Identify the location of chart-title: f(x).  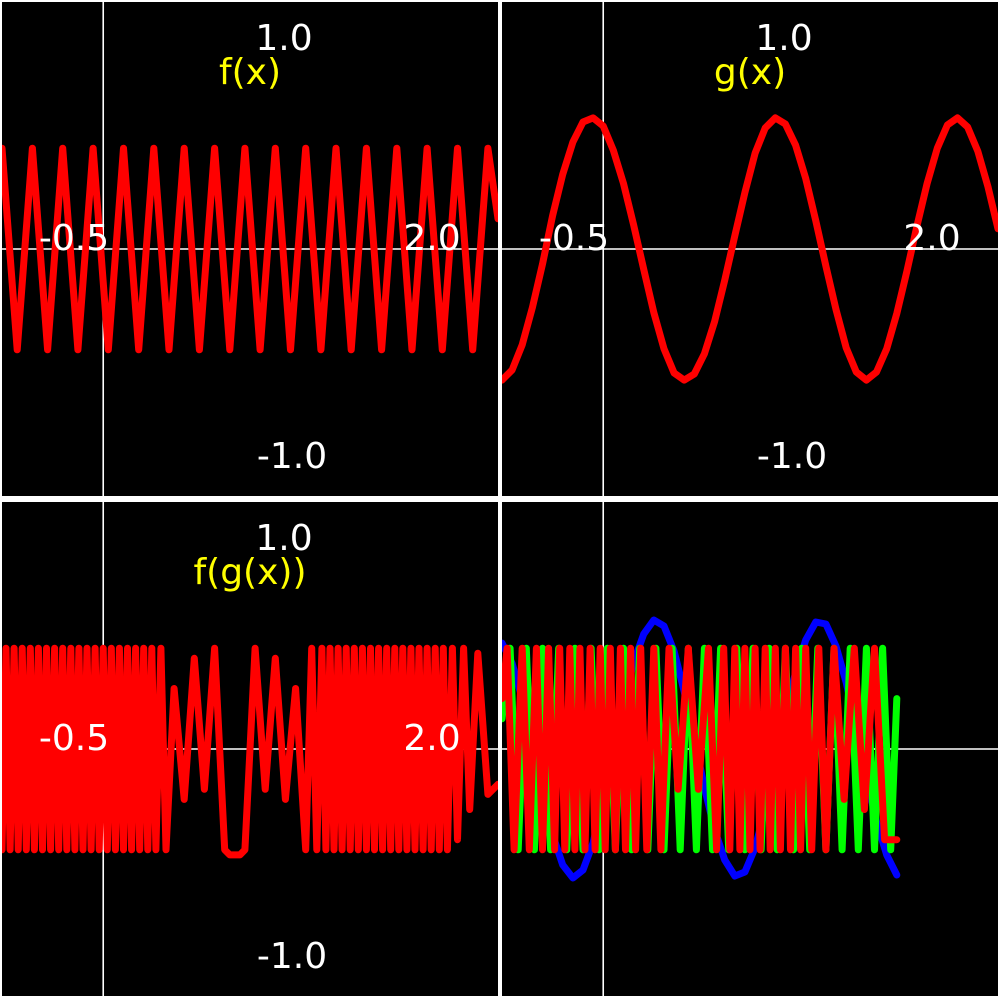
(250, 72).